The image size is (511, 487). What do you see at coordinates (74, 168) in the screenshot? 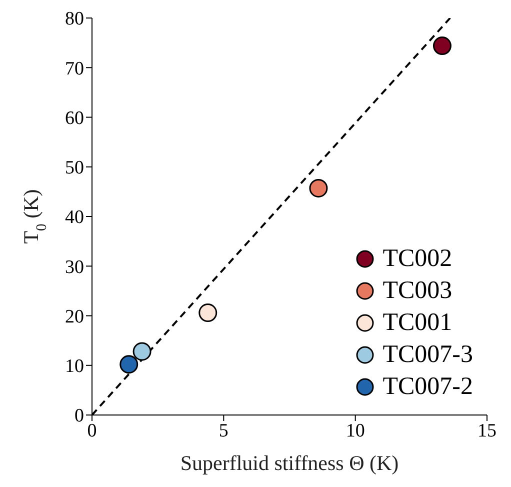
I see `y-tick-label: 50` at bounding box center [74, 168].